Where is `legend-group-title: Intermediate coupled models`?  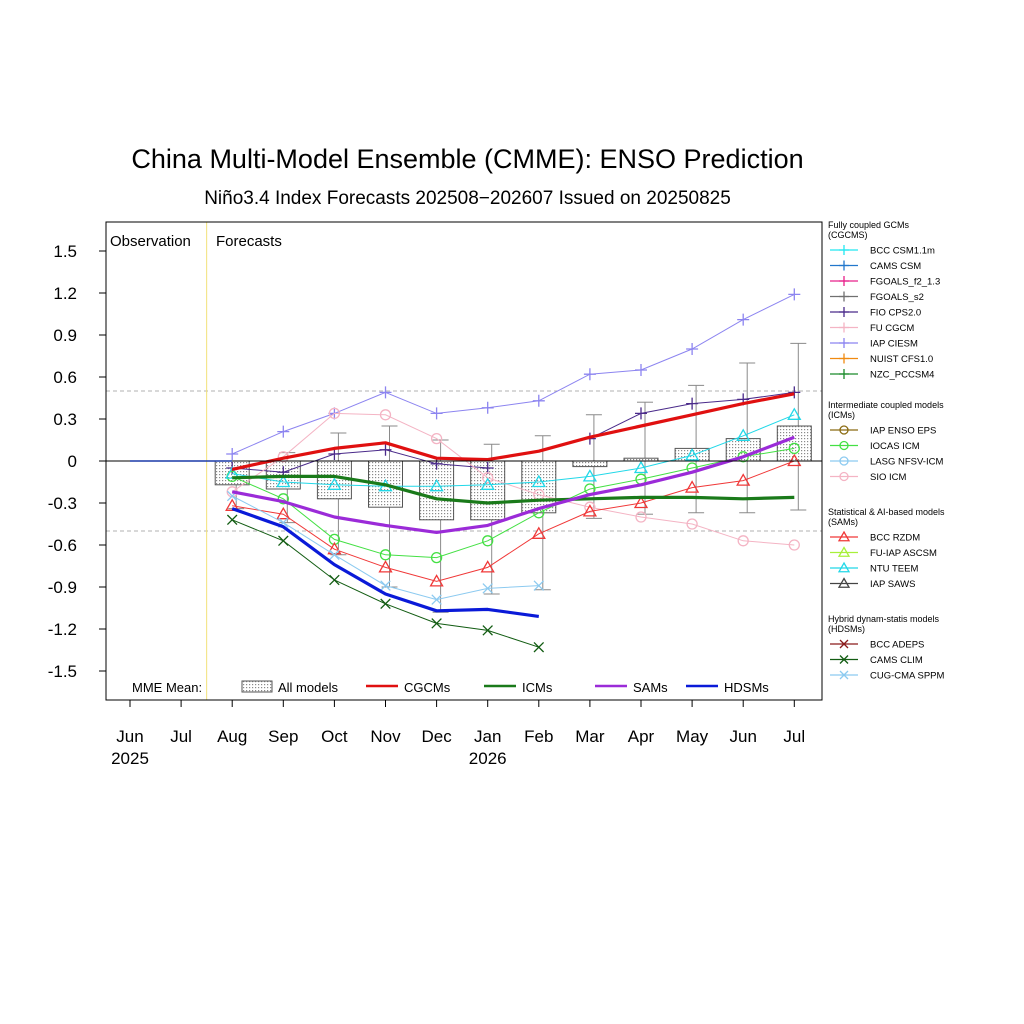 legend-group-title: Intermediate coupled models is located at coordinates (886, 405).